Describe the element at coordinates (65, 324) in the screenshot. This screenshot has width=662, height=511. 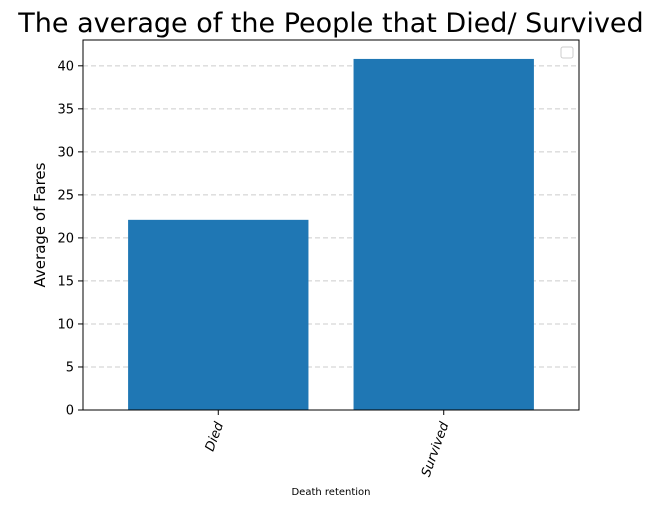
I see `y-tick-label: 10` at that location.